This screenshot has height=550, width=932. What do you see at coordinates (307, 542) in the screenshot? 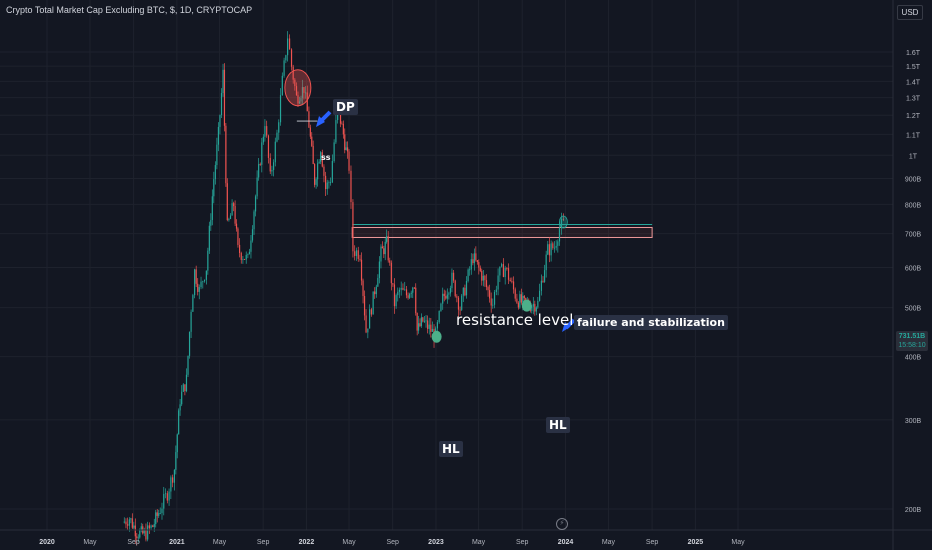
I see `x-tick-label: 2022` at bounding box center [307, 542].